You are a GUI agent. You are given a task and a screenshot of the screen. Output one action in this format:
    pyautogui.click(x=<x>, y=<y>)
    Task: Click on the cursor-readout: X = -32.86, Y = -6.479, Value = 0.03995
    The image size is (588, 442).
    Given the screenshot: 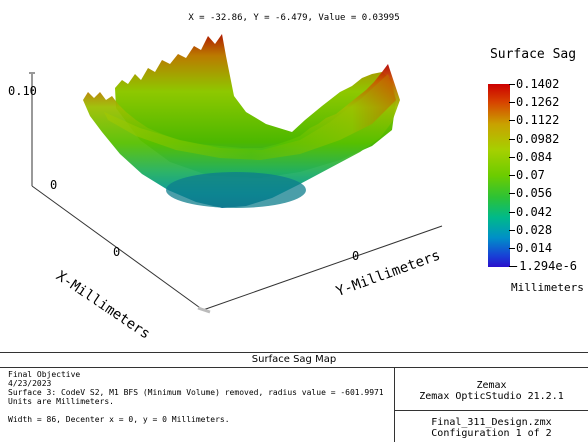 What is the action you would take?
    pyautogui.click(x=294, y=18)
    